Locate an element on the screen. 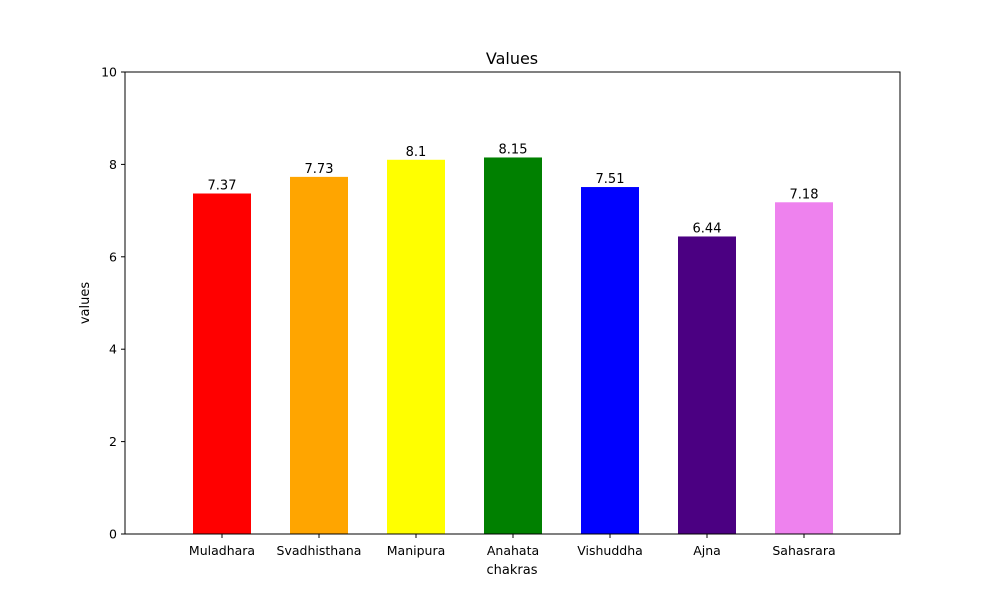 The height and width of the screenshot is (600, 1000). y-tick-label: 2 is located at coordinates (113, 441).